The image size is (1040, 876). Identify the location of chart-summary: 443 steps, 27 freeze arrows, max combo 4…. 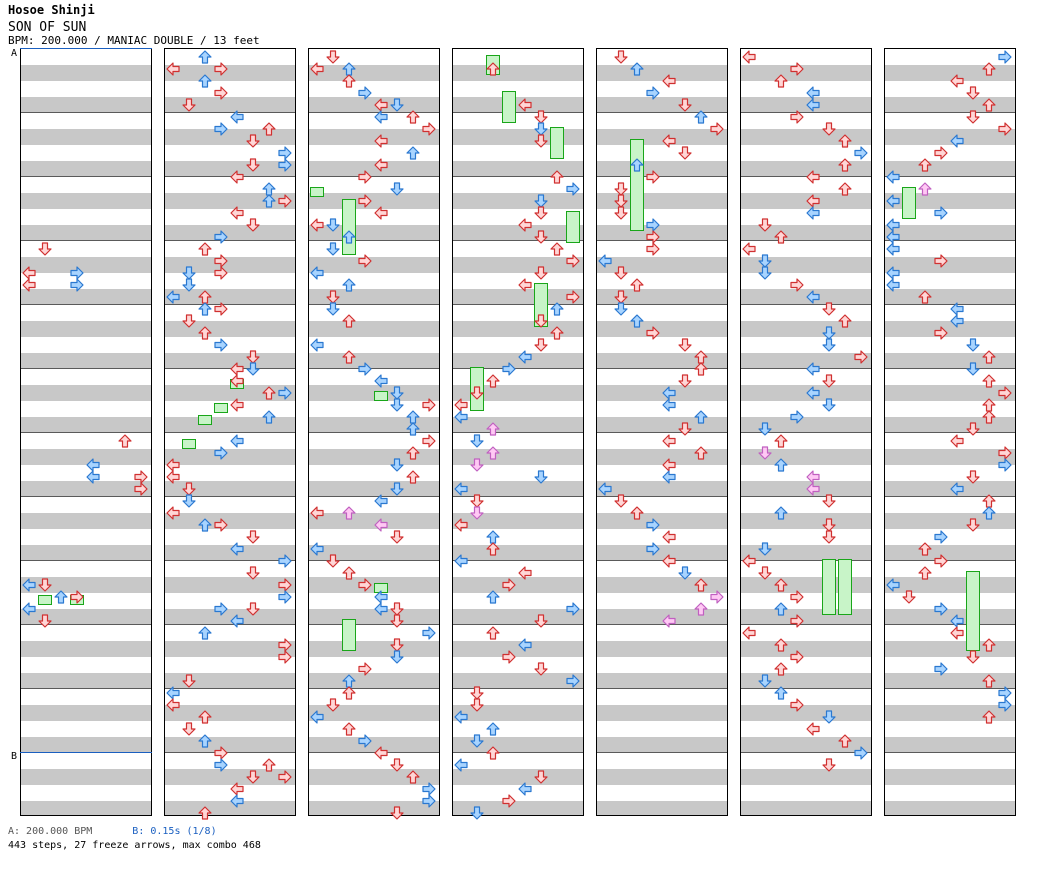
(134, 845).